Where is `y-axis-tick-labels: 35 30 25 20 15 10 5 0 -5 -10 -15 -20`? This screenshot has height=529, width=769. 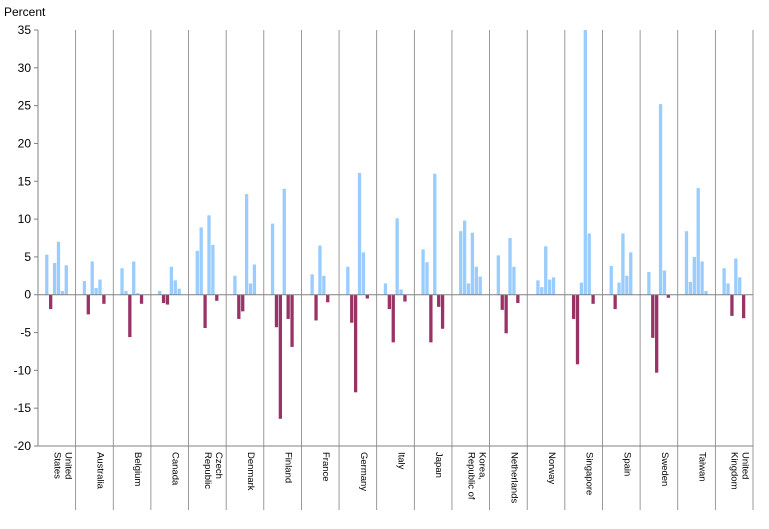 y-axis-tick-labels: 35 30 25 20 15 10 5 0 -5 -10 -15 -20 is located at coordinates (23, 238).